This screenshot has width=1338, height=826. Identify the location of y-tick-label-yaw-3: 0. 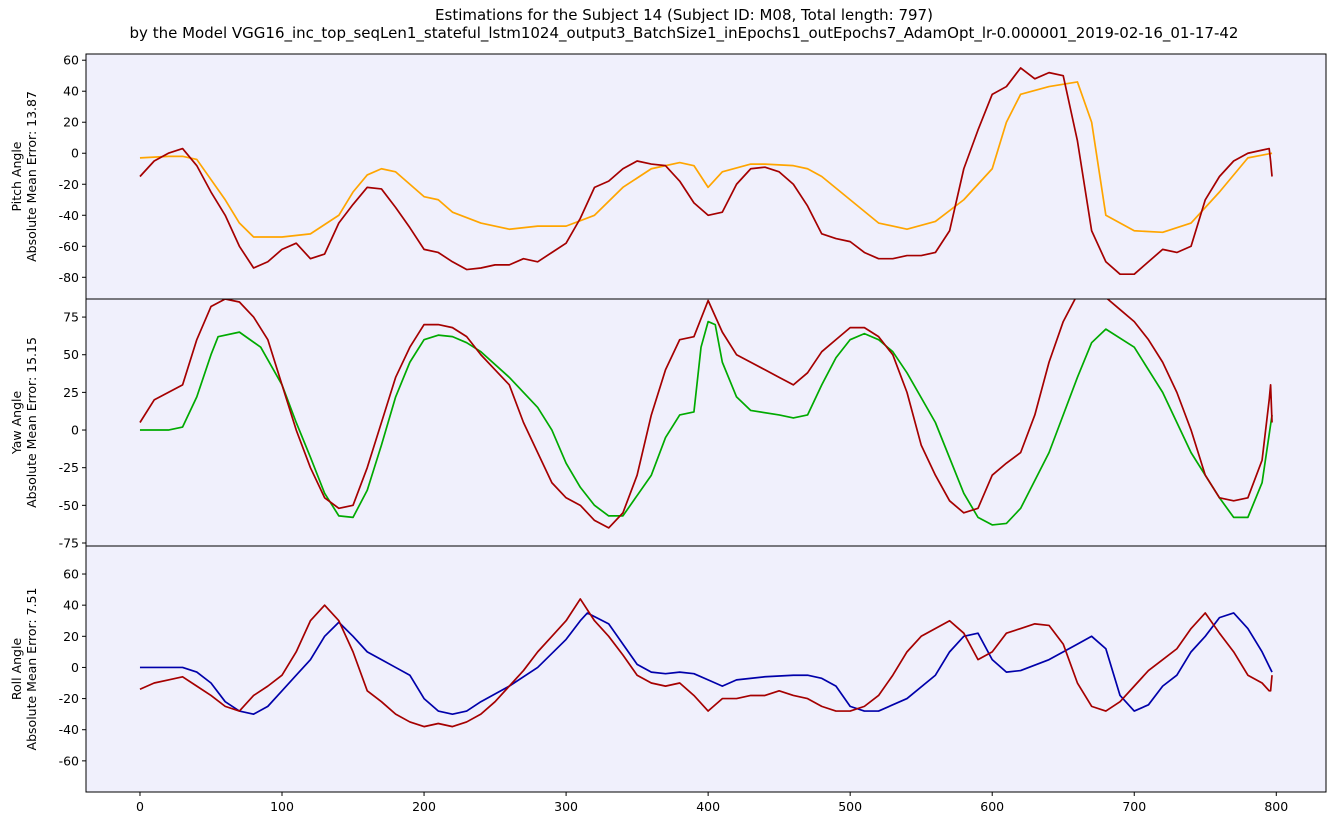
(75, 430).